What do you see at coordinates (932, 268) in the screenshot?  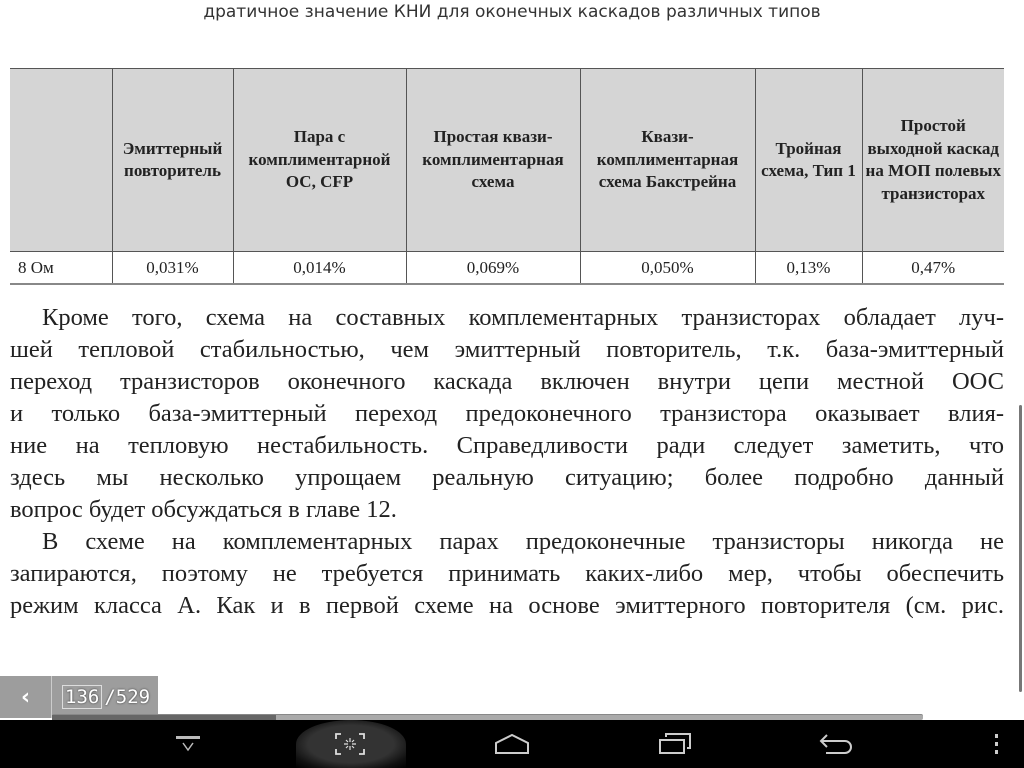 I see `table-cell: 0,47%` at bounding box center [932, 268].